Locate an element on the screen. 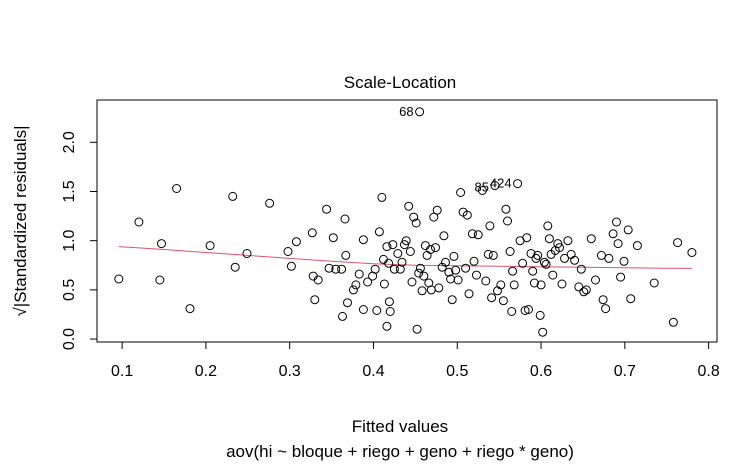 The width and height of the screenshot is (753, 465). y-tick-label: 0.0 is located at coordinates (69, 339).